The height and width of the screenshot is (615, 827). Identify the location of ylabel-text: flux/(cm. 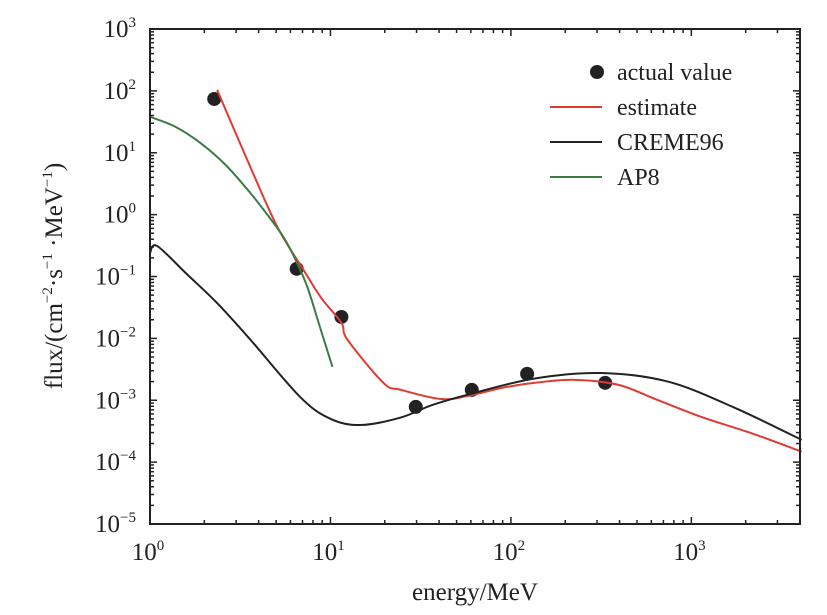
(54, 346).